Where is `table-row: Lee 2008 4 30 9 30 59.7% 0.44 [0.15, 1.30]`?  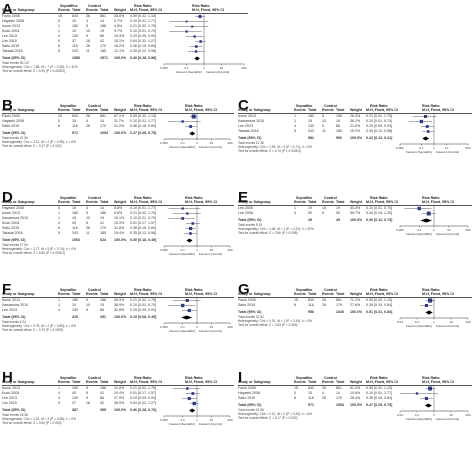
table-row: Lee 2008 4 30 9 30 59.7% 0.44 [0.15, 1.30] is located at coordinates (319, 213).